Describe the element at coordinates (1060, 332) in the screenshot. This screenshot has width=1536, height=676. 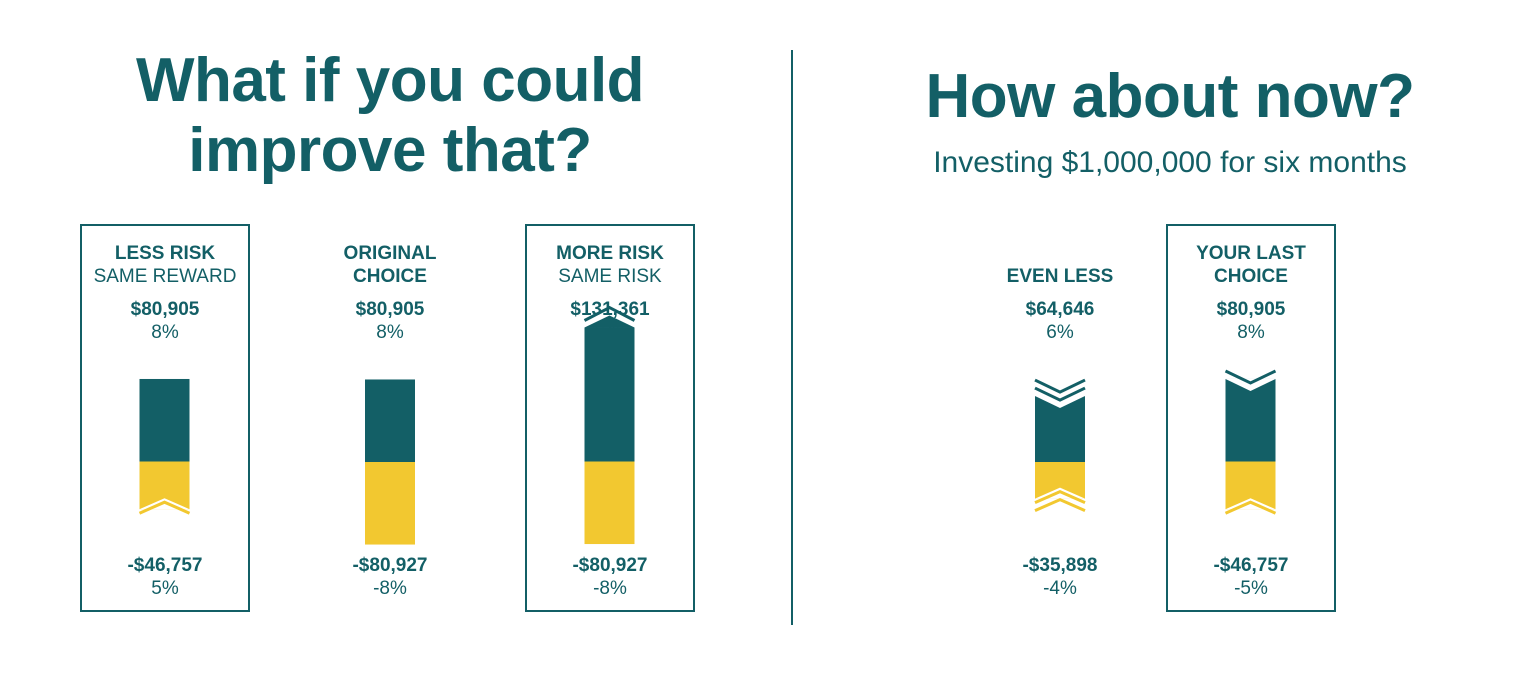
I see `gain-percent: 6%` at that location.